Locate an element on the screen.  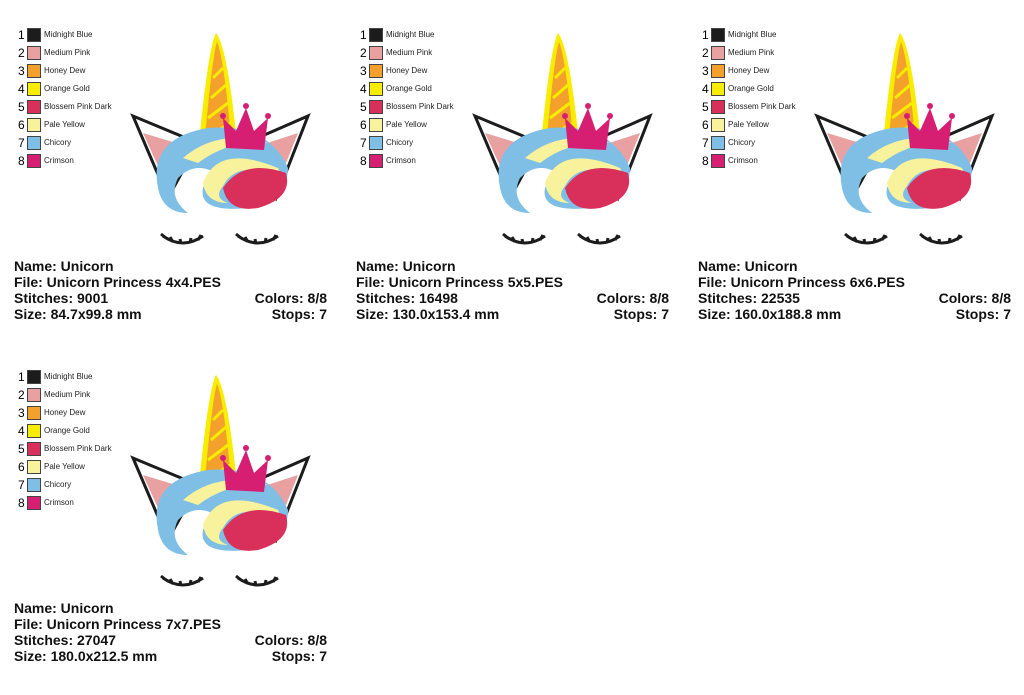
stitches: Stitches: 27047 is located at coordinates (65, 640).